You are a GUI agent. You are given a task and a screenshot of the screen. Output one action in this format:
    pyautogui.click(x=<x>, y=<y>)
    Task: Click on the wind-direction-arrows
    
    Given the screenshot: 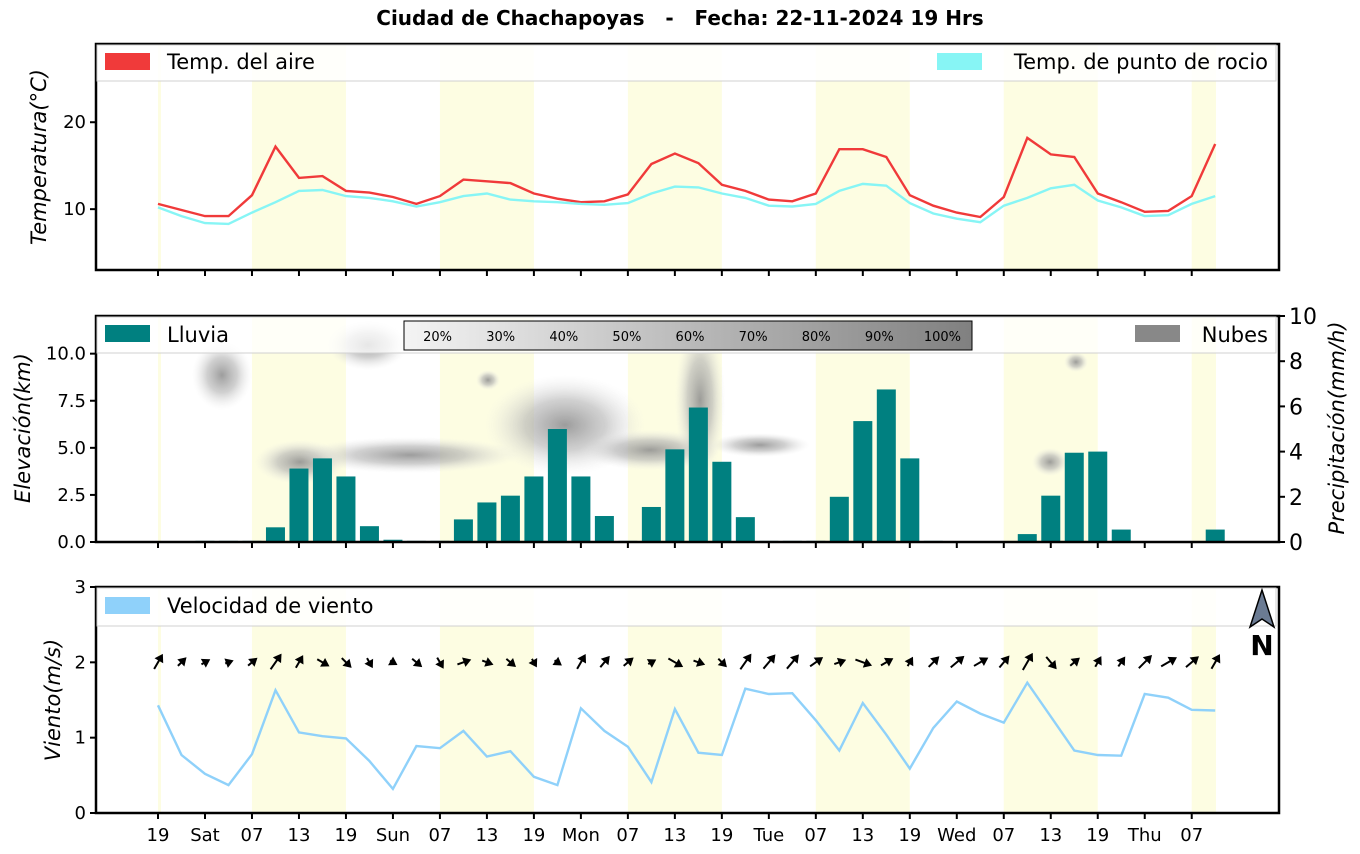 What is the action you would take?
    pyautogui.click(x=687, y=661)
    